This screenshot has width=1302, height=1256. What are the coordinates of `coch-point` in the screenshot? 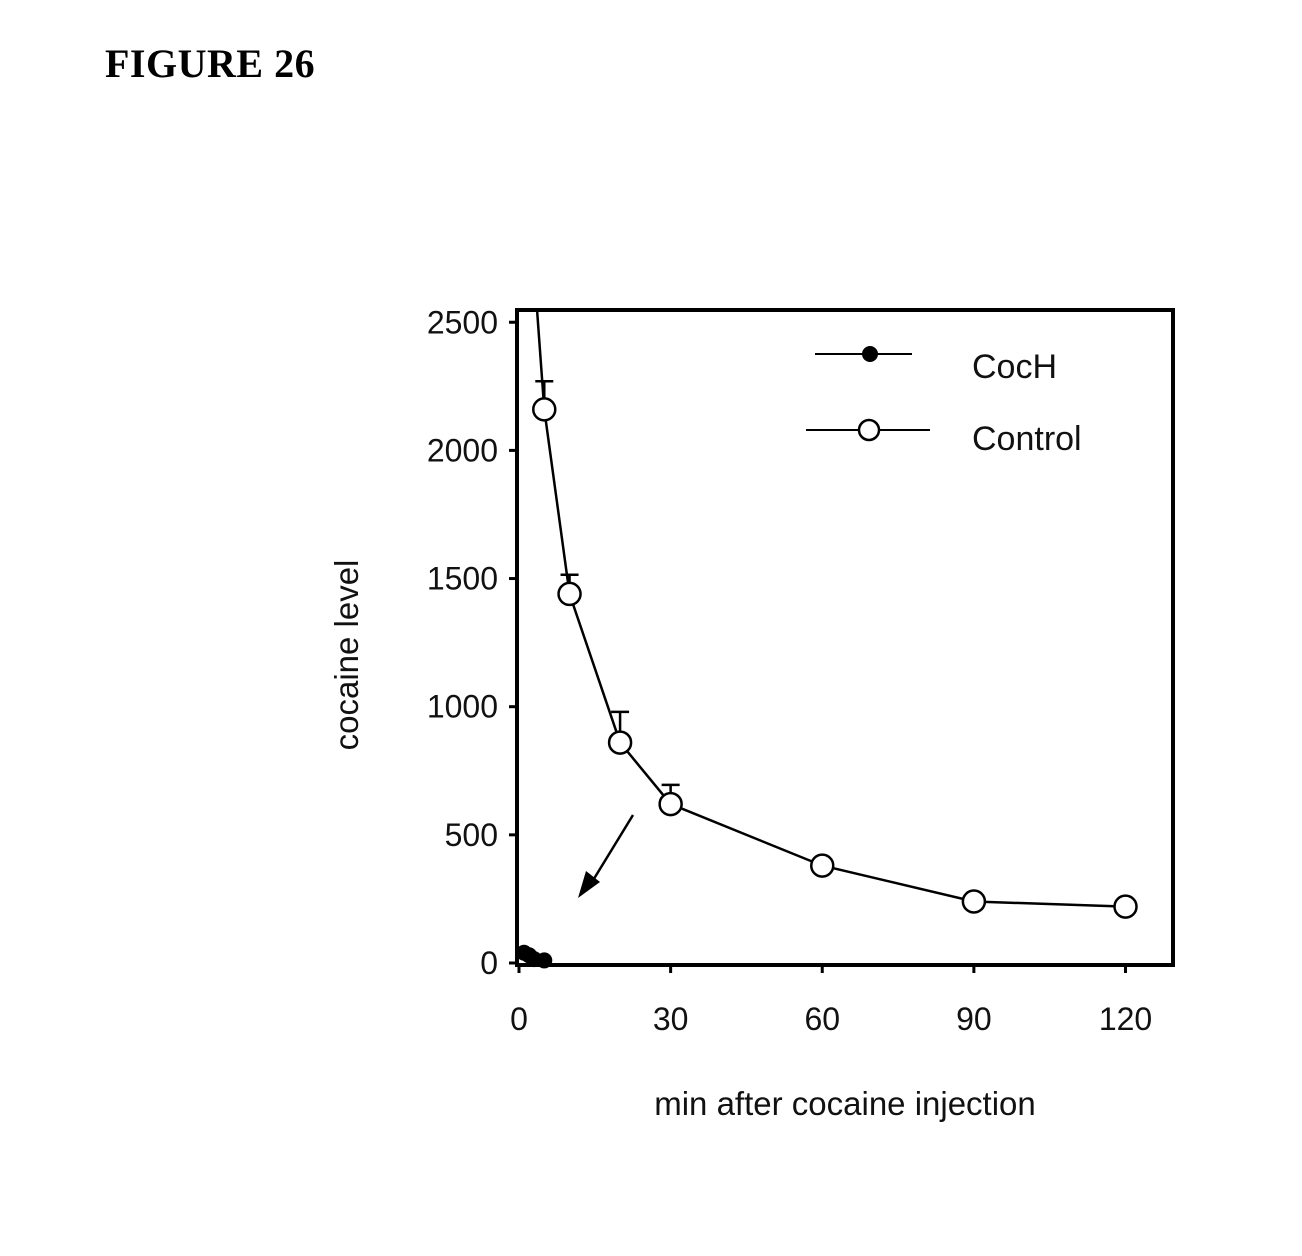 It's located at (544, 960).